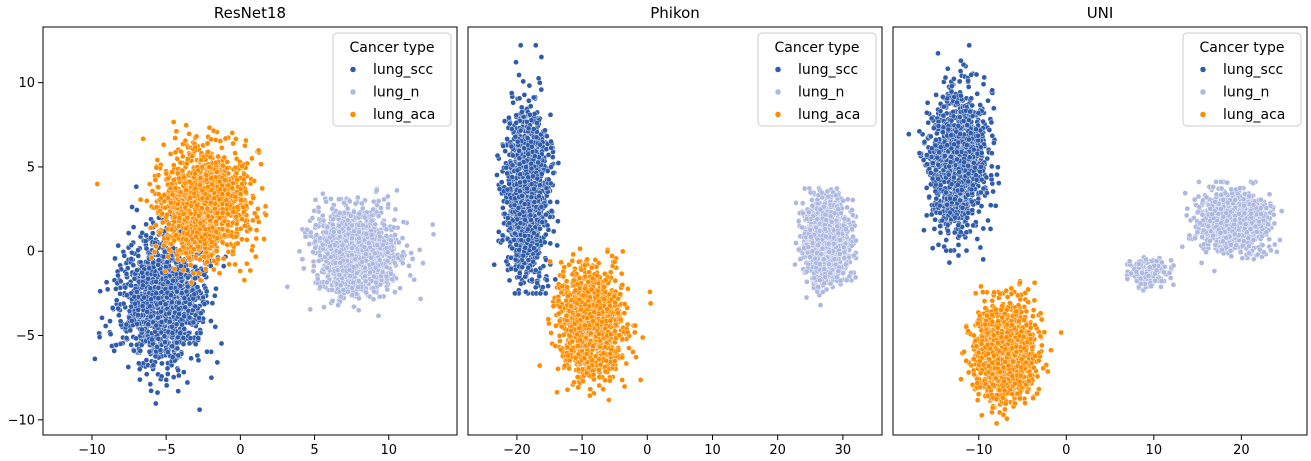  I want to click on legend-label-lung_scc: lung_scc, so click(403, 70).